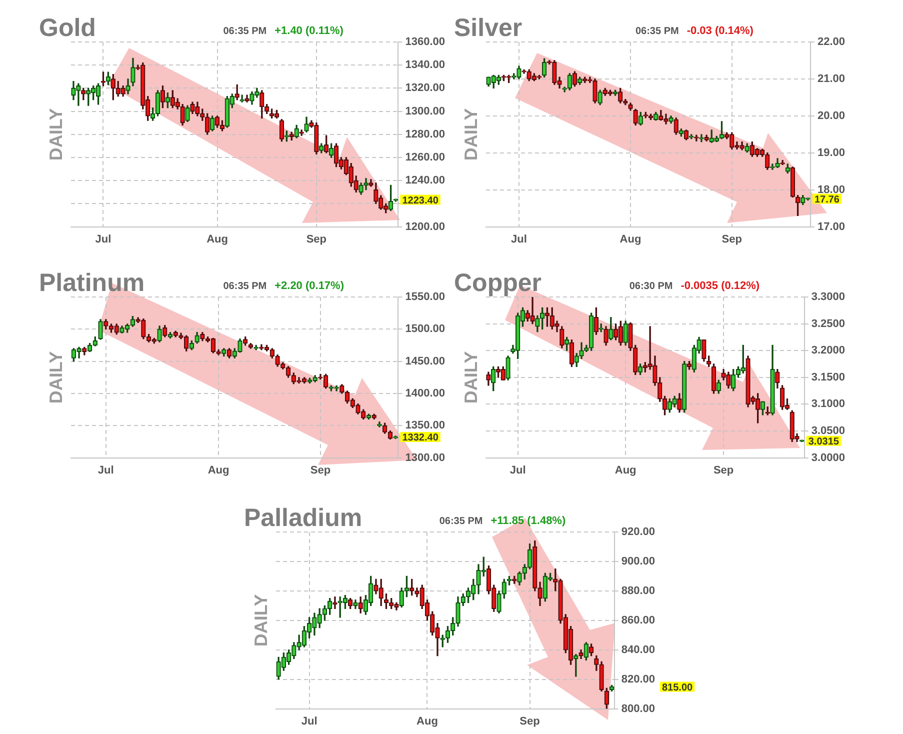 The width and height of the screenshot is (903, 734). Describe the element at coordinates (831, 226) in the screenshot. I see `y-tick-label: 17.00` at that location.